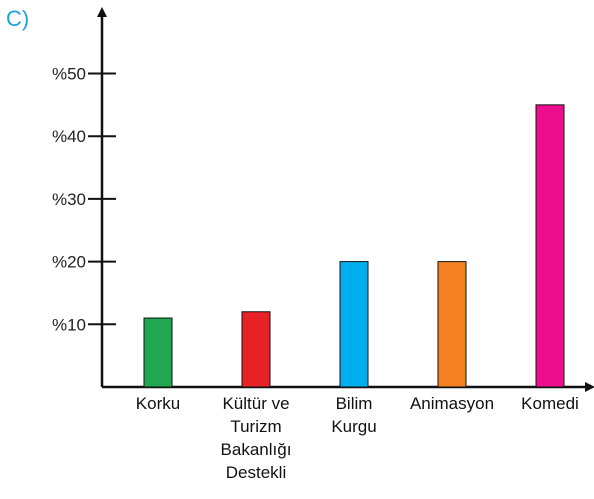 This screenshot has height=499, width=594. Describe the element at coordinates (353, 426) in the screenshot. I see `x-category-label: Kurgu` at that location.